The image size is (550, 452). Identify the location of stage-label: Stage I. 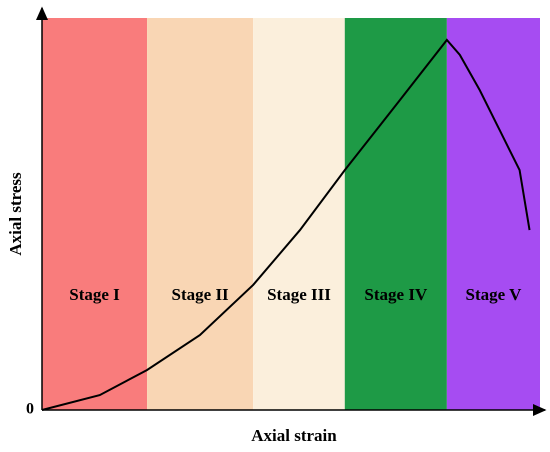
(94, 294).